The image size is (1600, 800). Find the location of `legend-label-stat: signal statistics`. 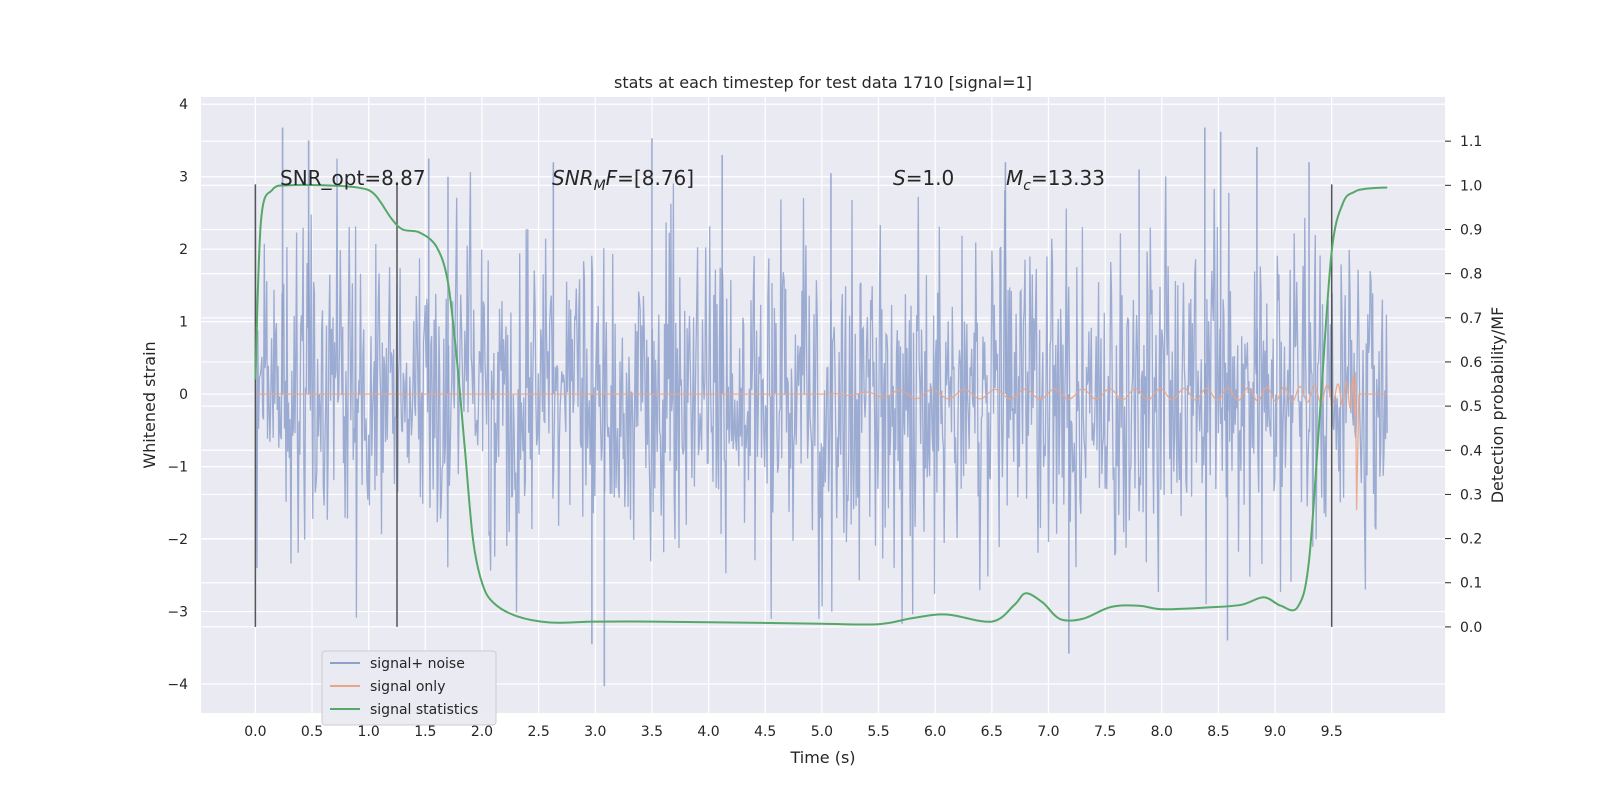

legend-label-stat: signal statistics is located at coordinates (424, 710).